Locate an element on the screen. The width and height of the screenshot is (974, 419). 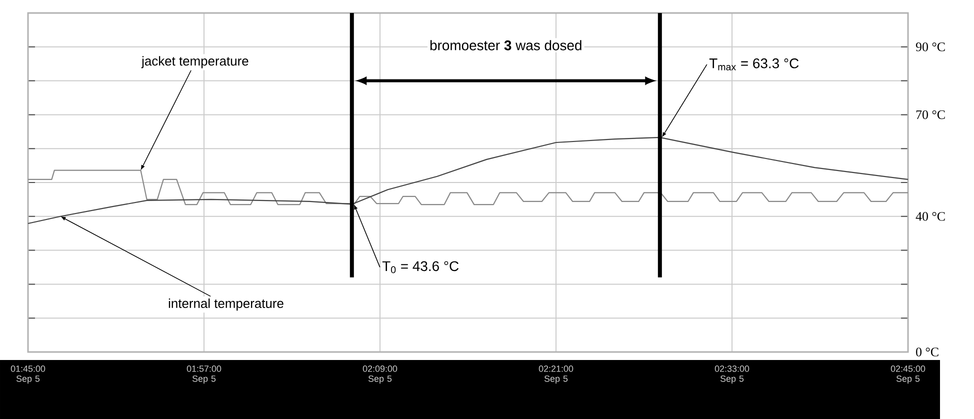
y-tick-label: 70 °C is located at coordinates (930, 115).